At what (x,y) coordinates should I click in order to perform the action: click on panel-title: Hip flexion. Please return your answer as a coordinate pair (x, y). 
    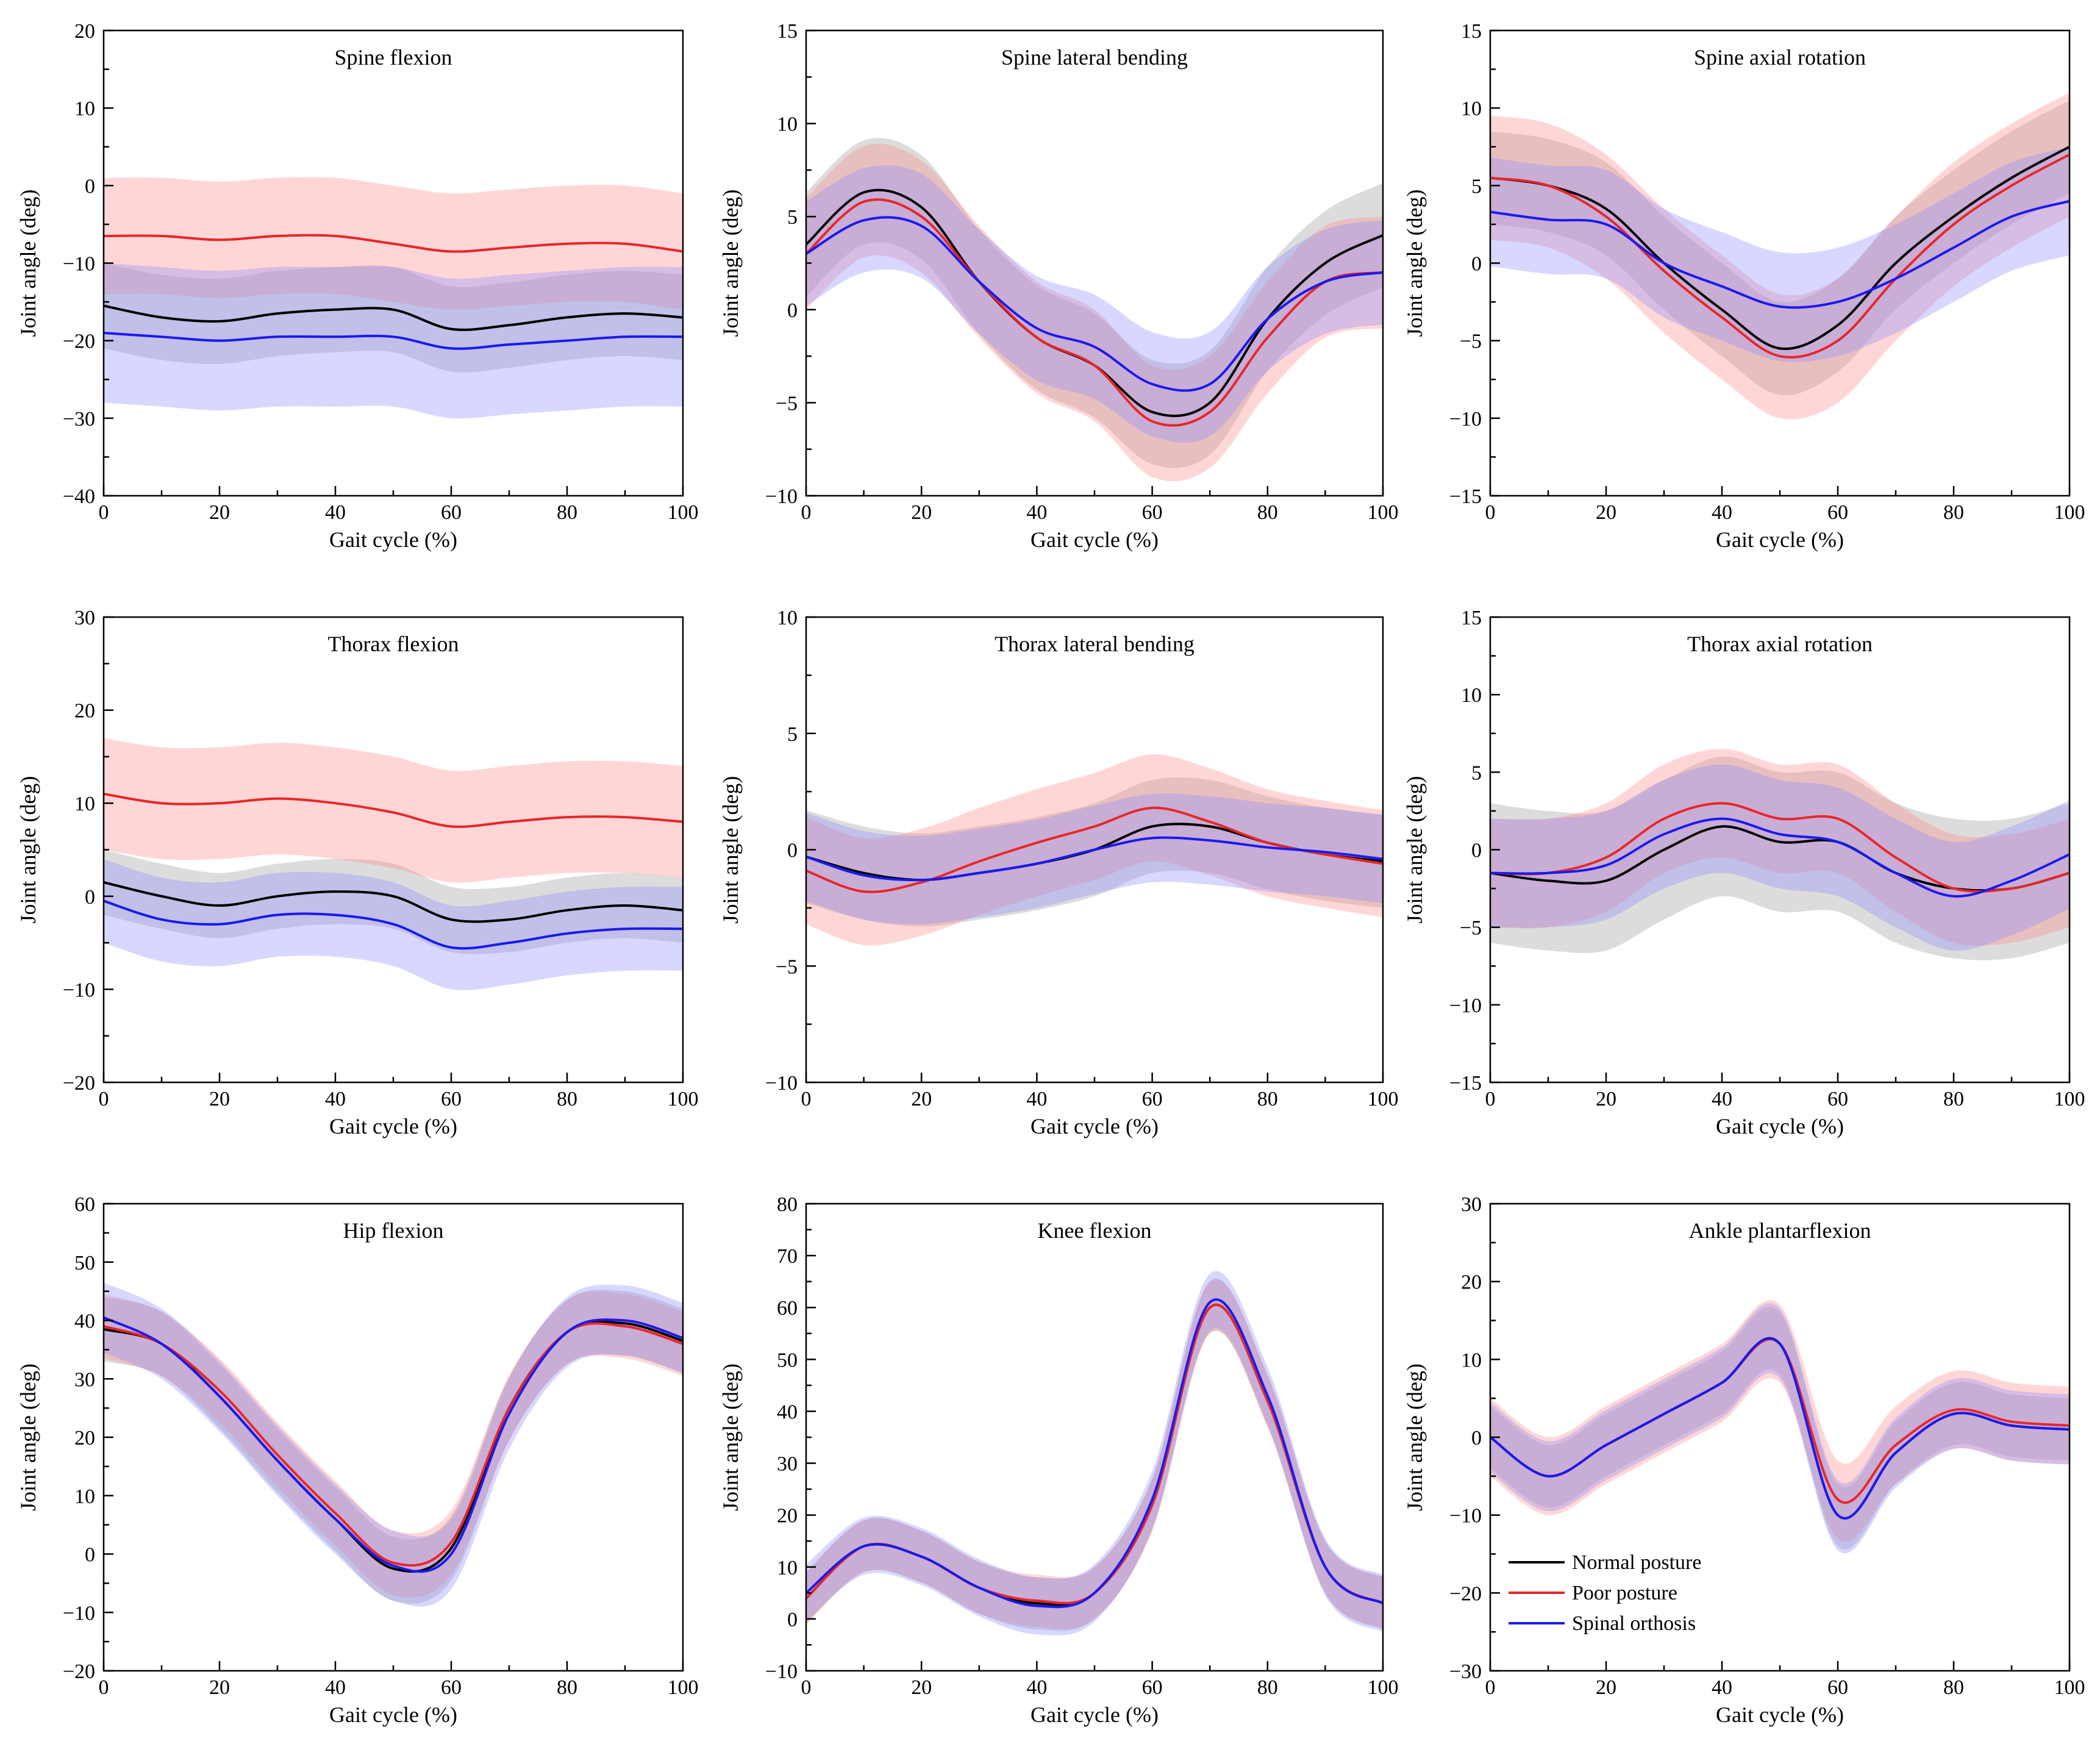
    Looking at the image, I should click on (393, 1230).